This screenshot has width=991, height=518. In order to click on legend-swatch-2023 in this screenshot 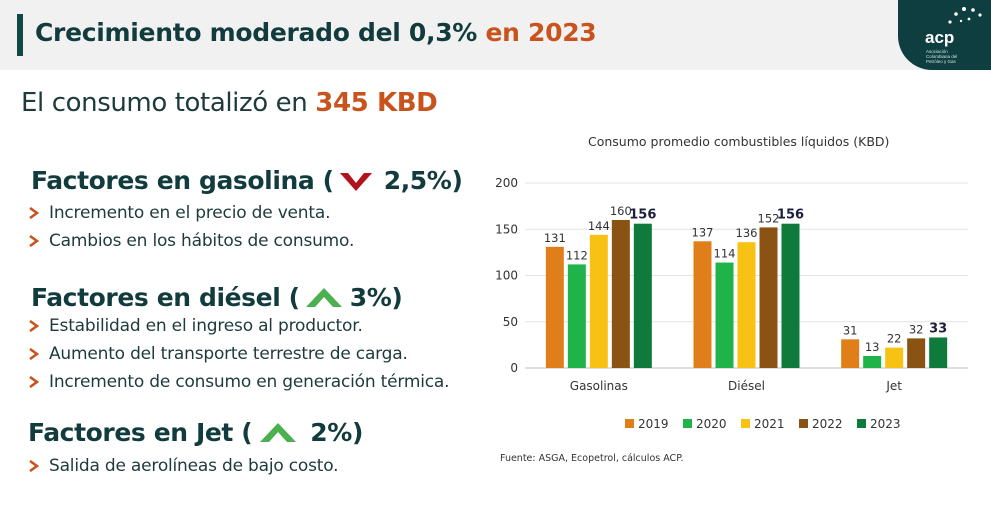, I will do `click(861, 423)`.